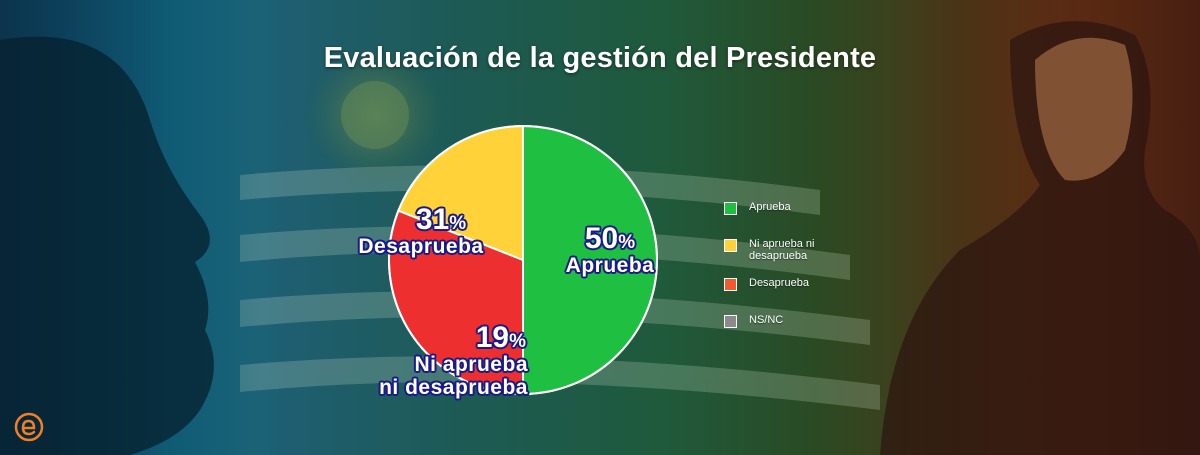 This screenshot has height=455, width=1200. I want to click on slice-label-ni: 19% Ni aprueba ni desaprueba, so click(448, 360).